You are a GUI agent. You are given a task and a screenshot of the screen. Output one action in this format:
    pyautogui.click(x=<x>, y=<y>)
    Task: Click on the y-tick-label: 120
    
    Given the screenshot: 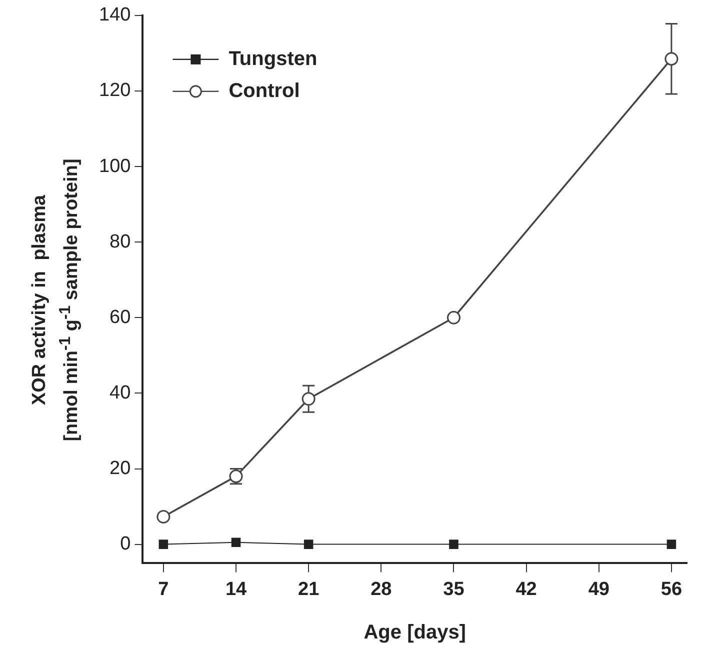 What is the action you would take?
    pyautogui.click(x=115, y=91)
    